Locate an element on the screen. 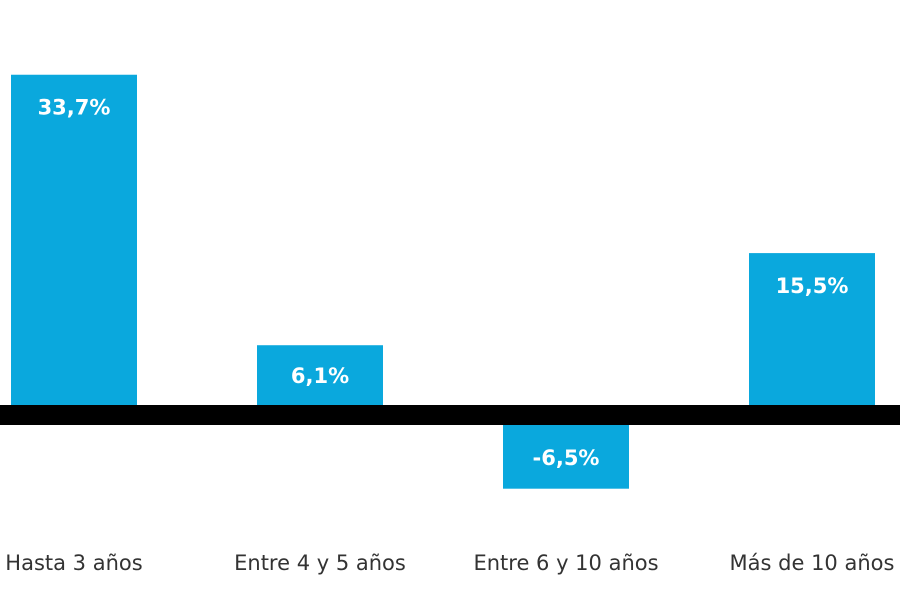 The height and width of the screenshot is (599, 900). value-label-4: 15,5% is located at coordinates (812, 286).